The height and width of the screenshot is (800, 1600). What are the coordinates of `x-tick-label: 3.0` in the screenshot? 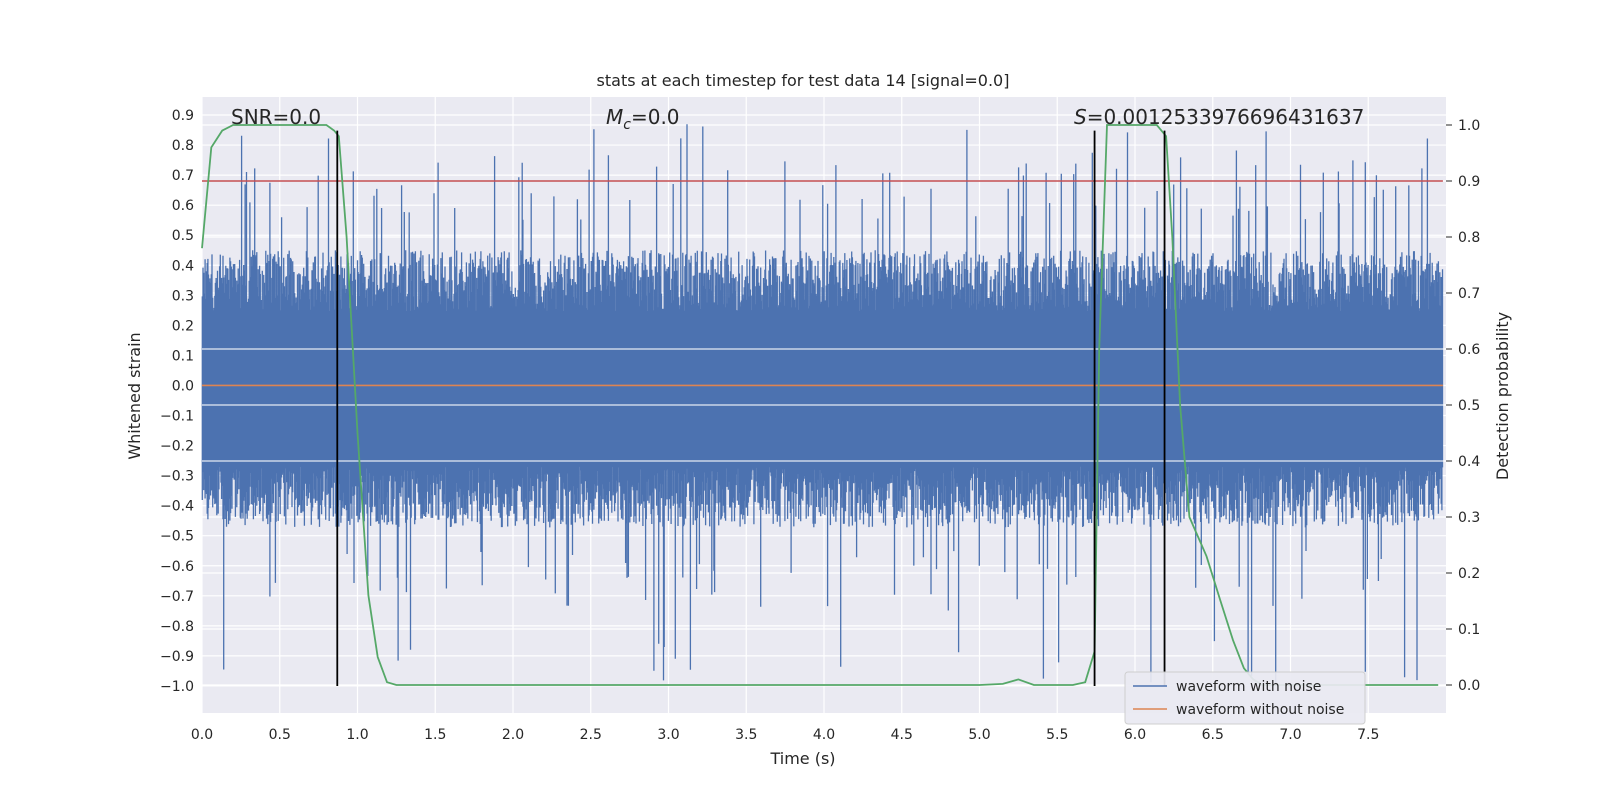 It's located at (668, 735).